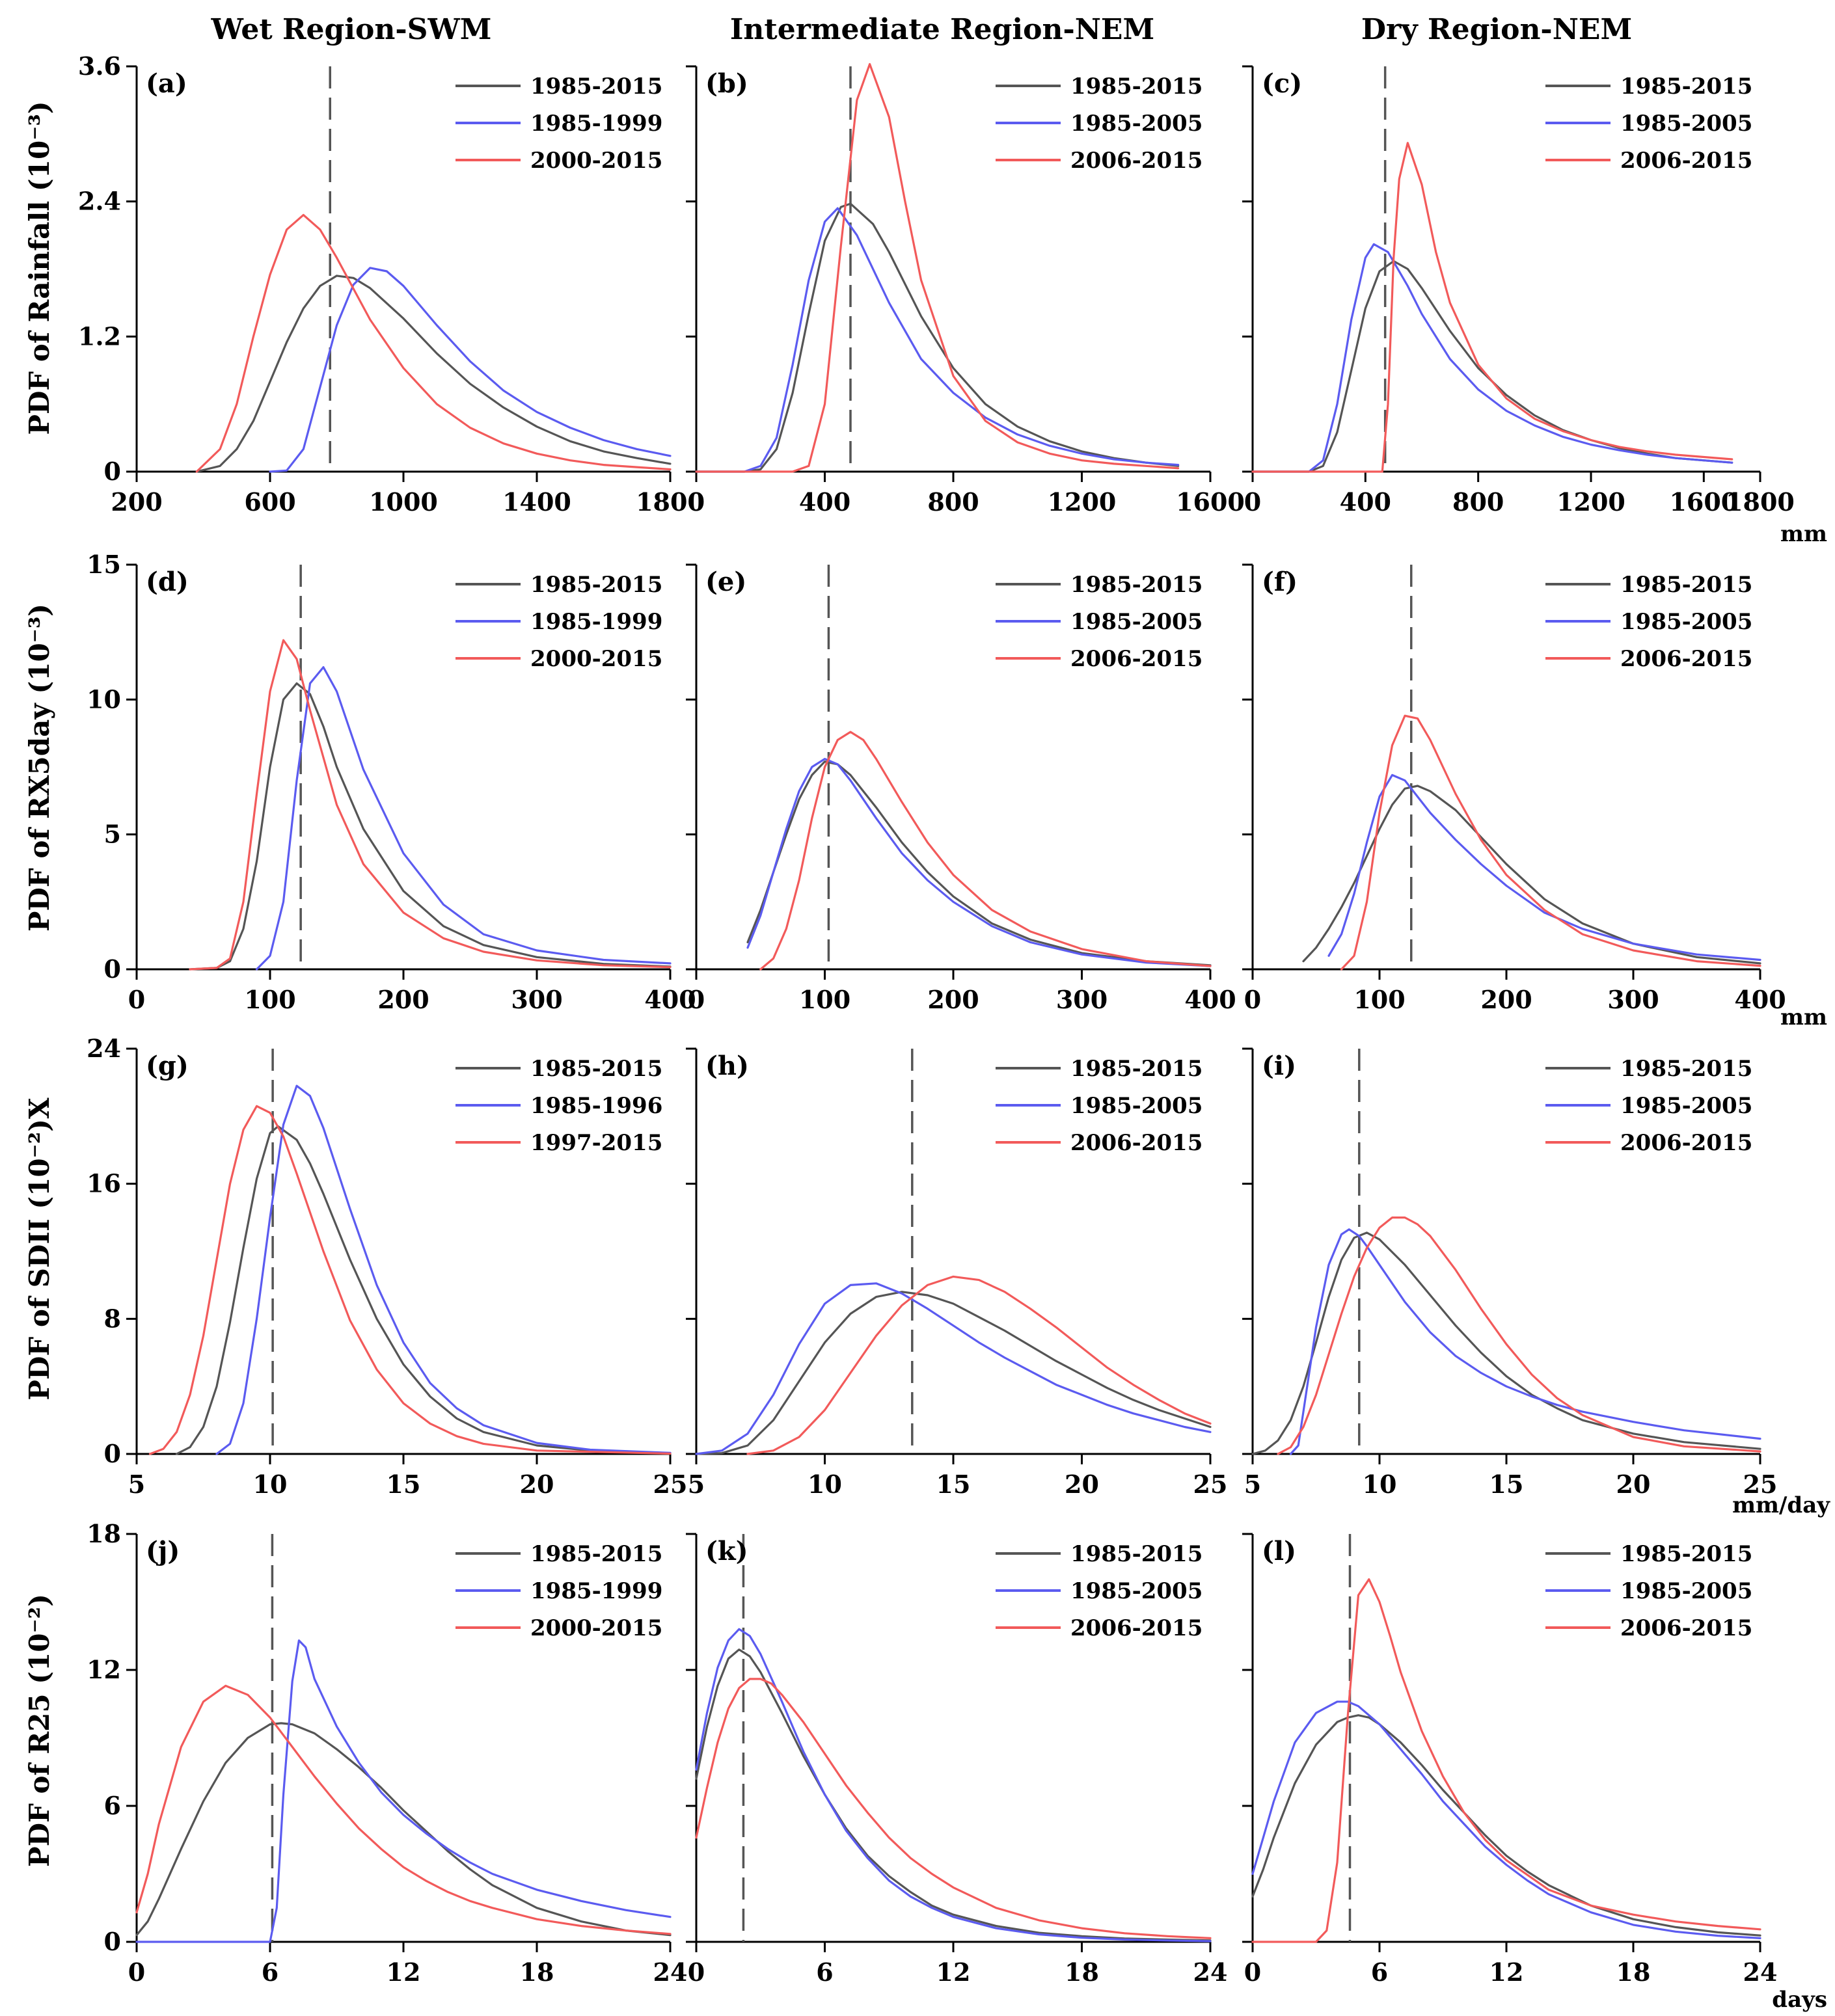 The width and height of the screenshot is (1835, 2016). I want to click on panel-i: 5 10 15 20 25 (i) 1985-2015 1985-2005 2006-2015, so click(1510, 1273).